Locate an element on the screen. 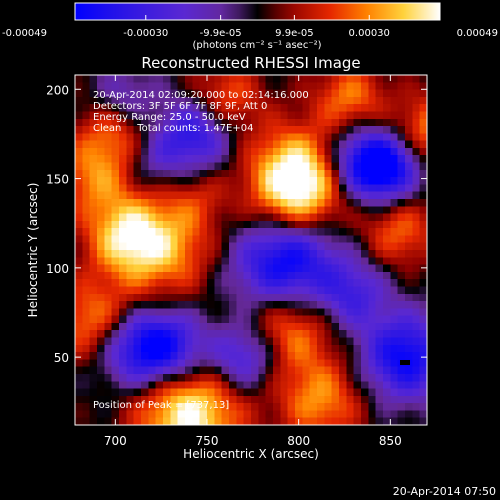  colorbar-units: (photons cm⁻² s⁻¹ asec⁻²) is located at coordinates (256, 45).